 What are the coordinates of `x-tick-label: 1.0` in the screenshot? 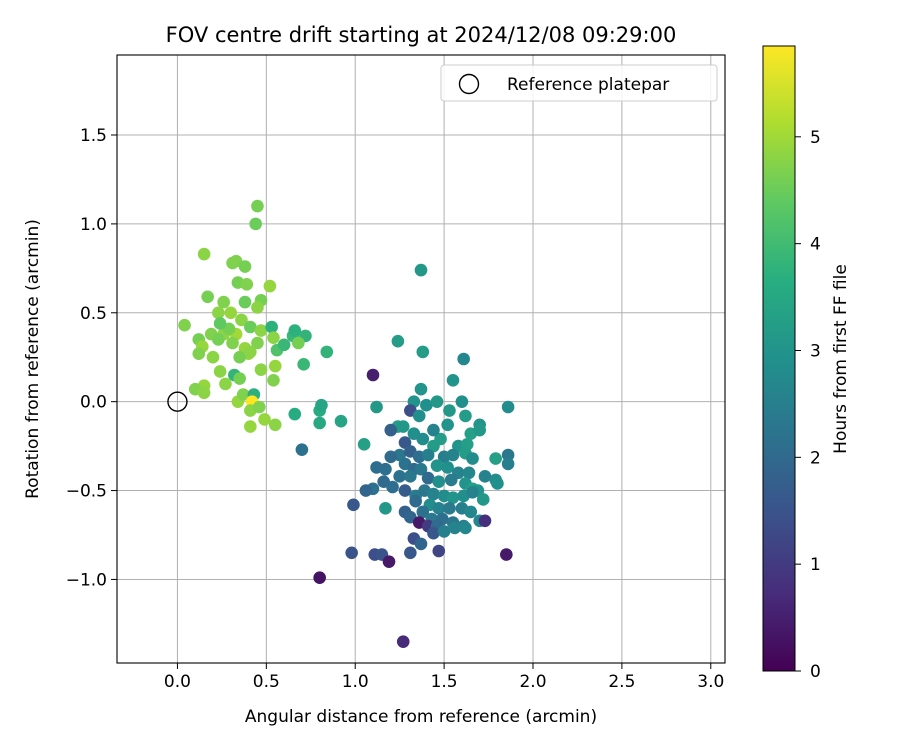 It's located at (355, 682).